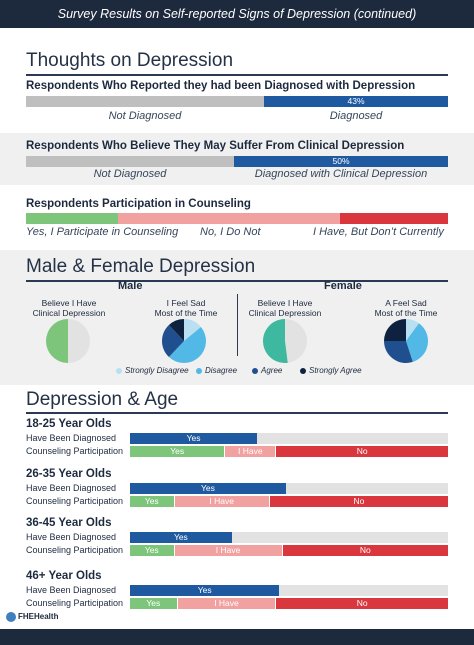 This screenshot has width=474, height=645. Describe the element at coordinates (272, 370) in the screenshot. I see `legend-a-text: Agree` at that location.